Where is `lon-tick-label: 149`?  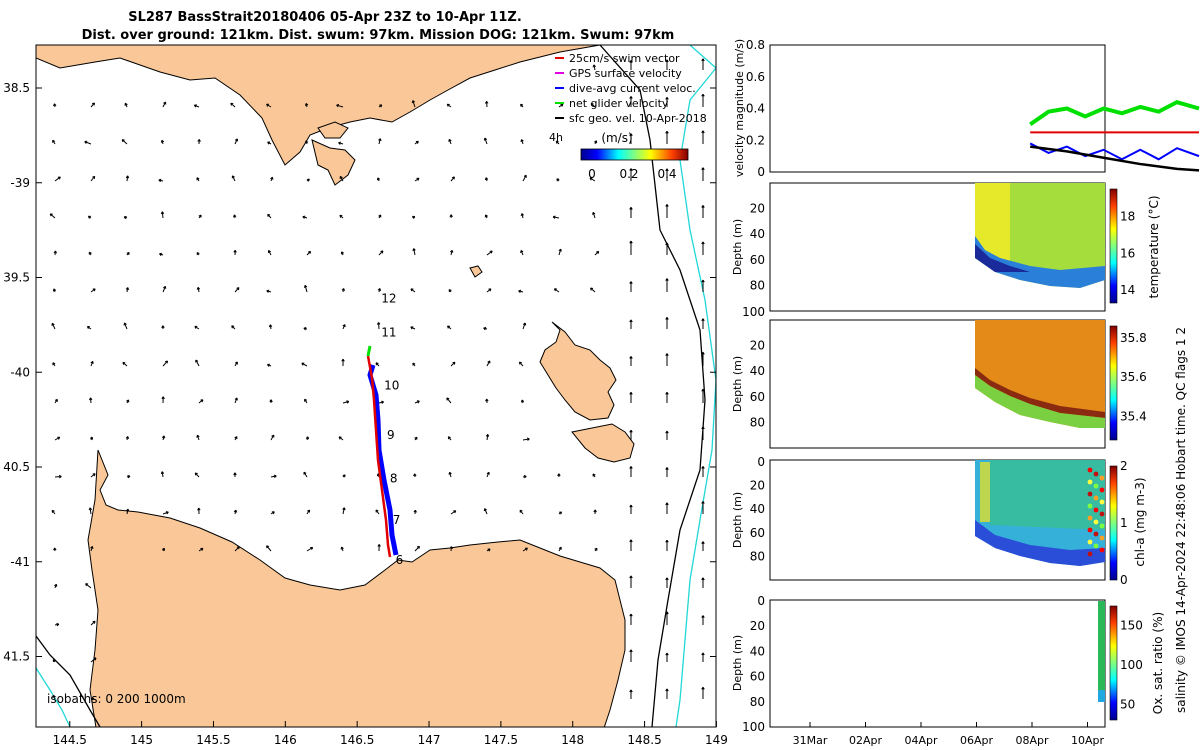 lon-tick-label: 149 is located at coordinates (716, 740).